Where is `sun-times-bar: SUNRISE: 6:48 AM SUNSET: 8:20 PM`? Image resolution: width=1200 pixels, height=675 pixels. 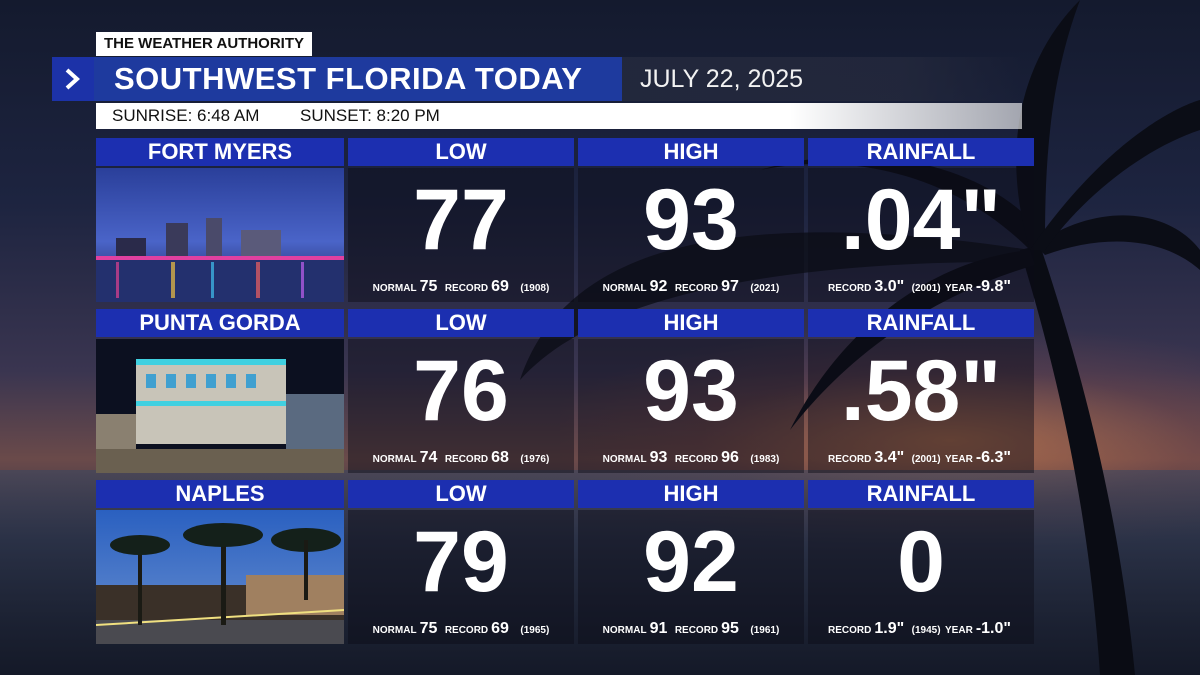
sun-times-bar: SUNRISE: 6:48 AM SUNSET: 8:20 PM is located at coordinates (559, 116).